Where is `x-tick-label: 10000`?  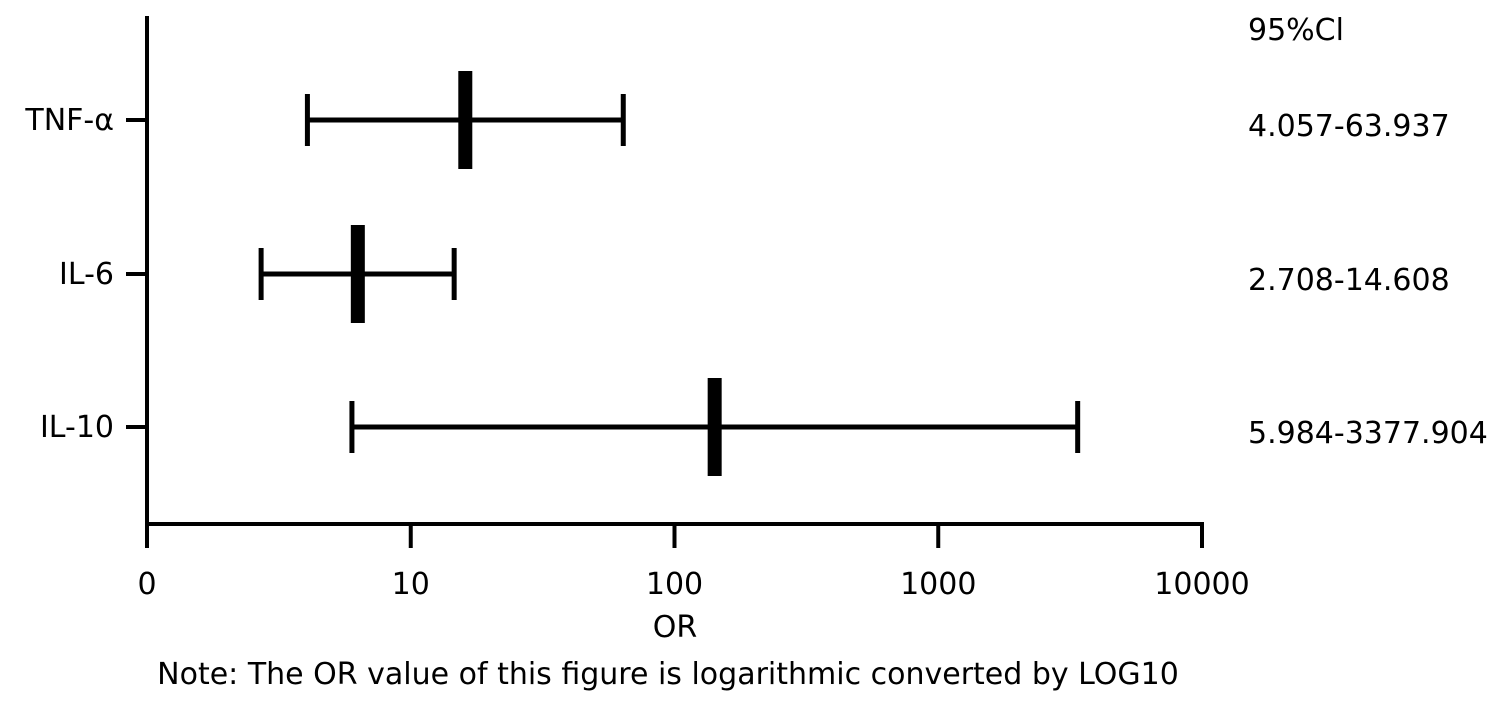
x-tick-label: 10000 is located at coordinates (1201, 584).